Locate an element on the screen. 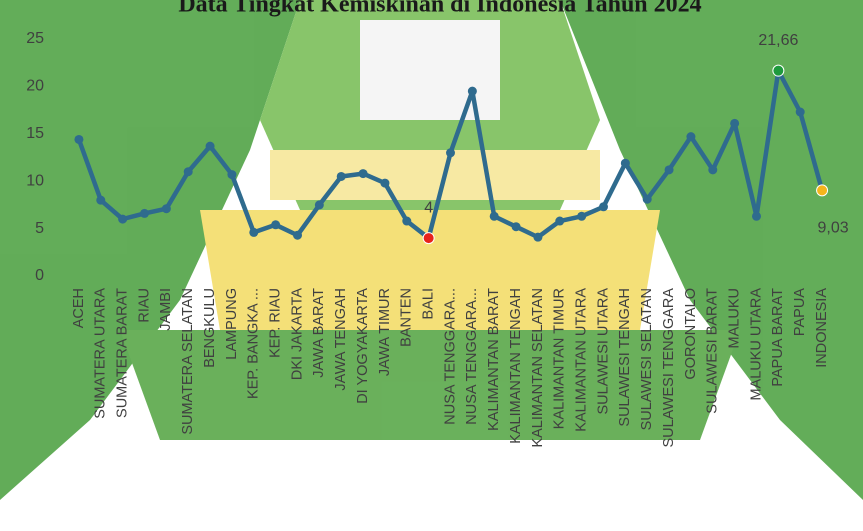 Image resolution: width=863 pixels, height=531 pixels. x-tick-label: KALIMANTAN SELATAN is located at coordinates (538, 368).